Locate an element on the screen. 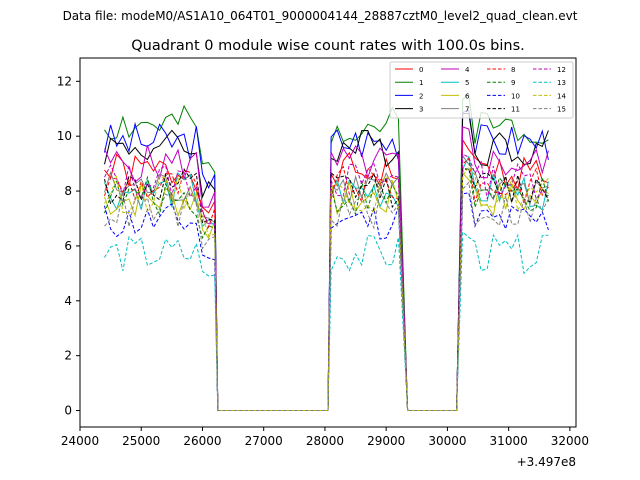 The image size is (640, 480). y-tick-label: 8 is located at coordinates (68, 191).